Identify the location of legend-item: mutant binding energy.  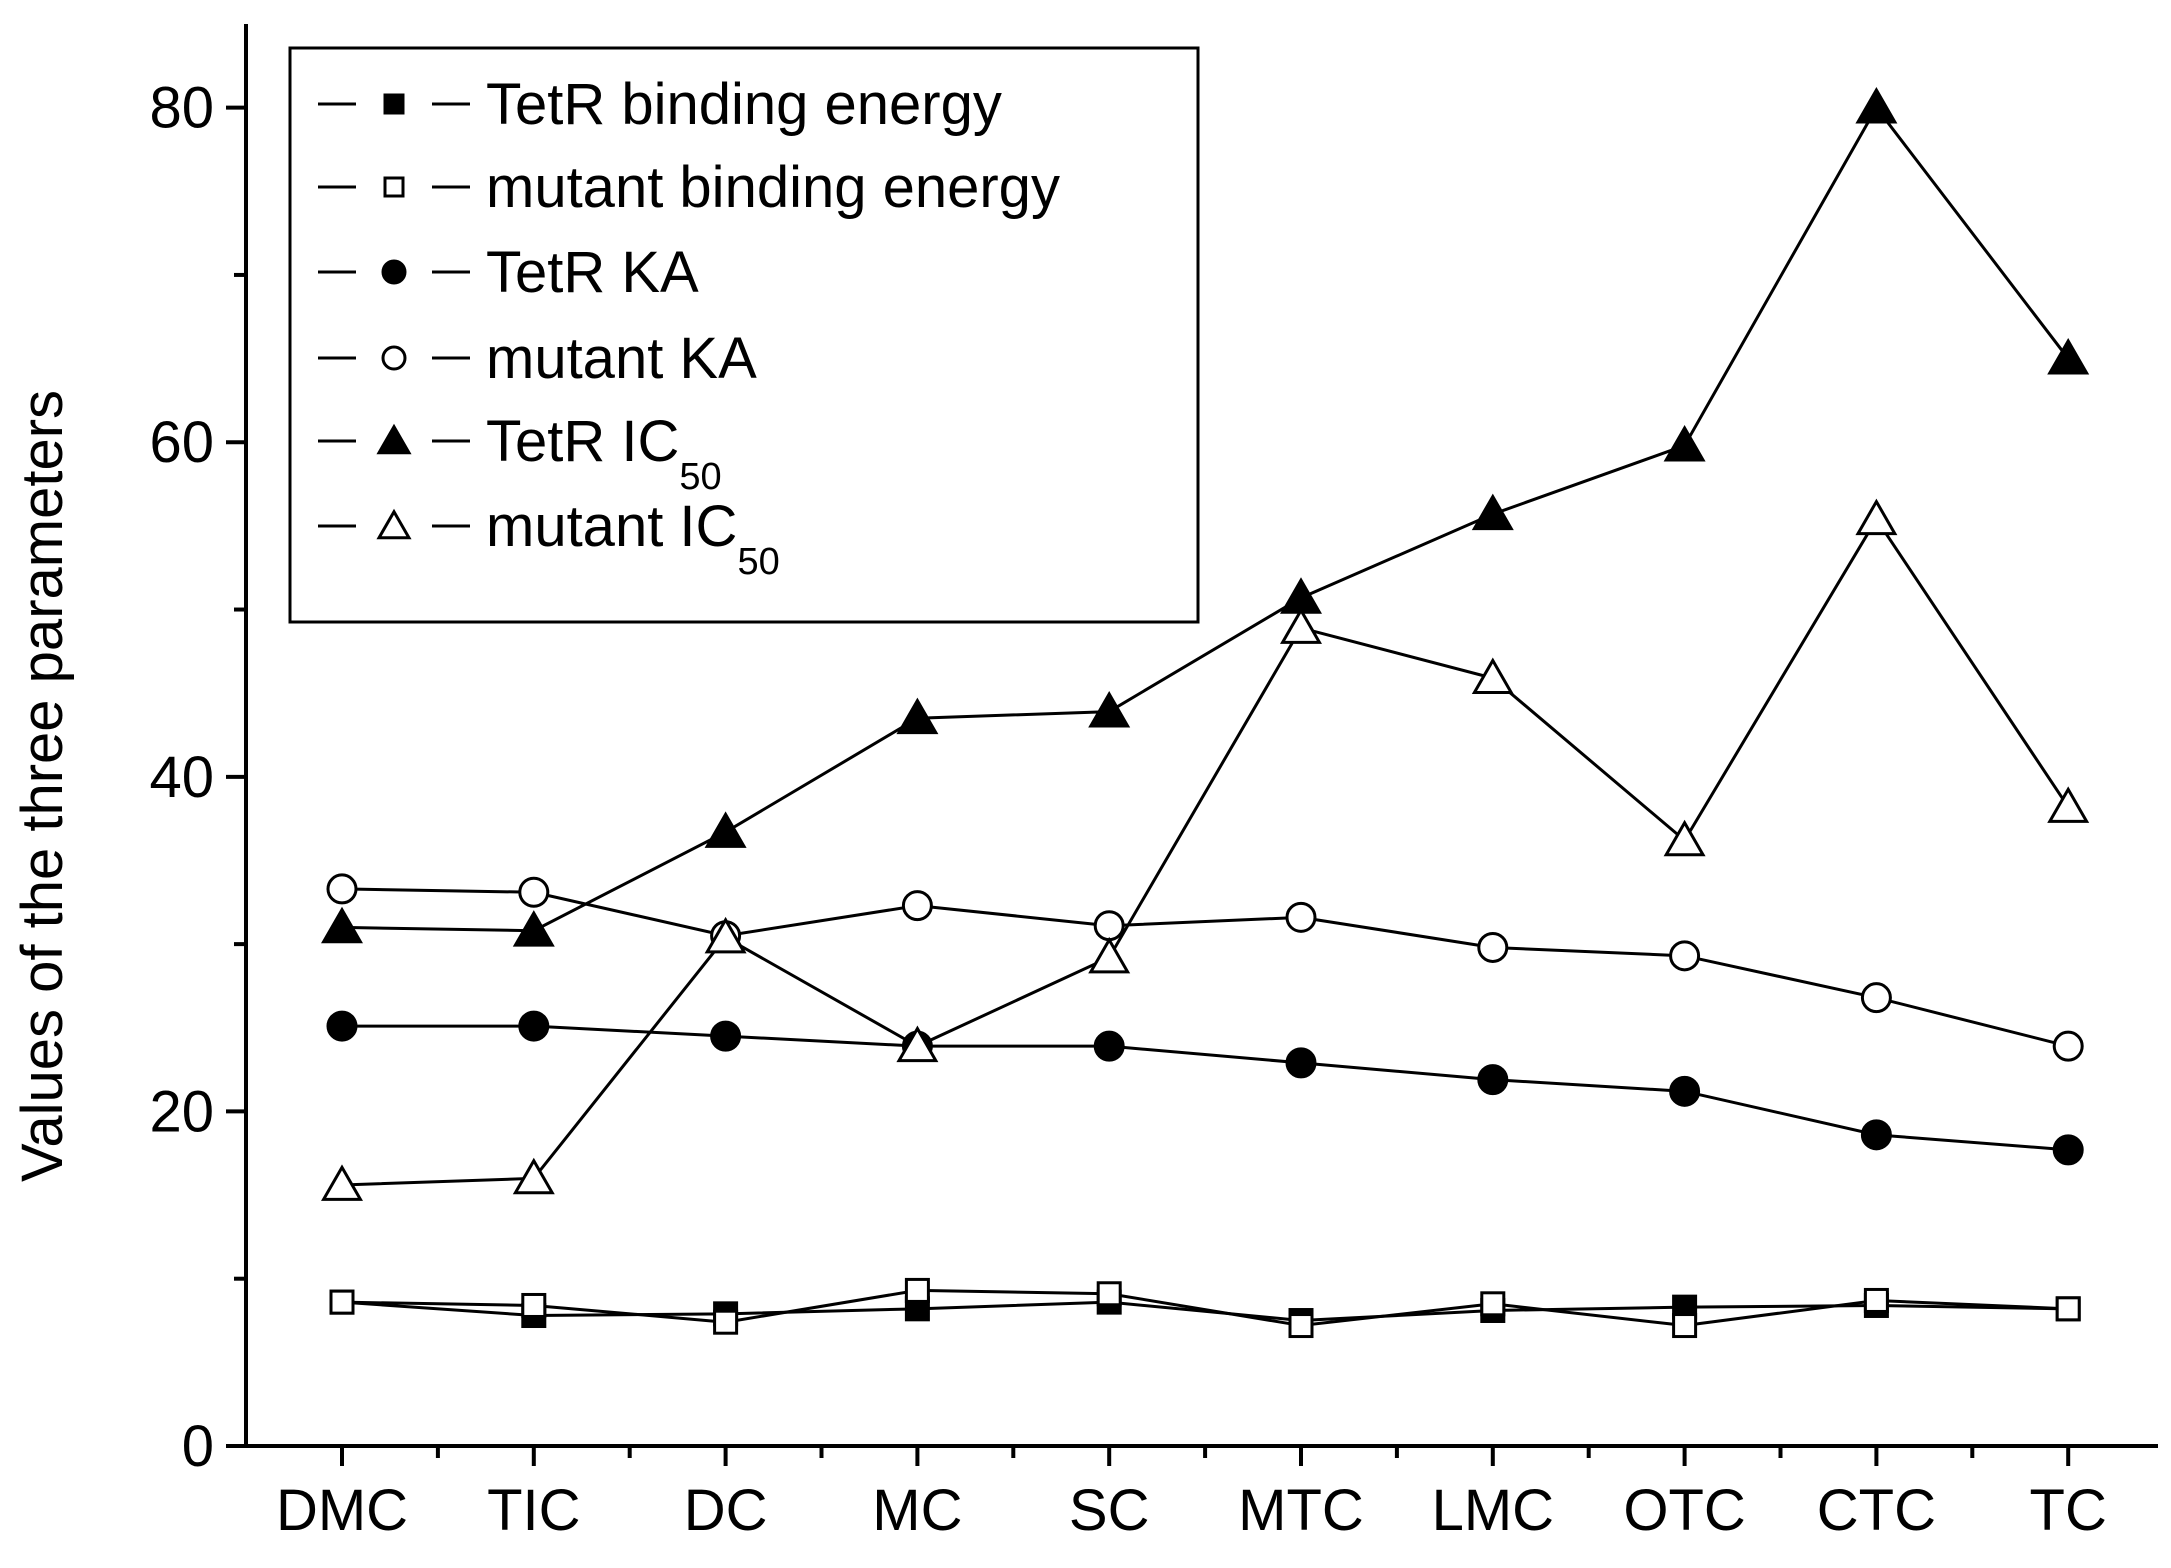
(689, 187).